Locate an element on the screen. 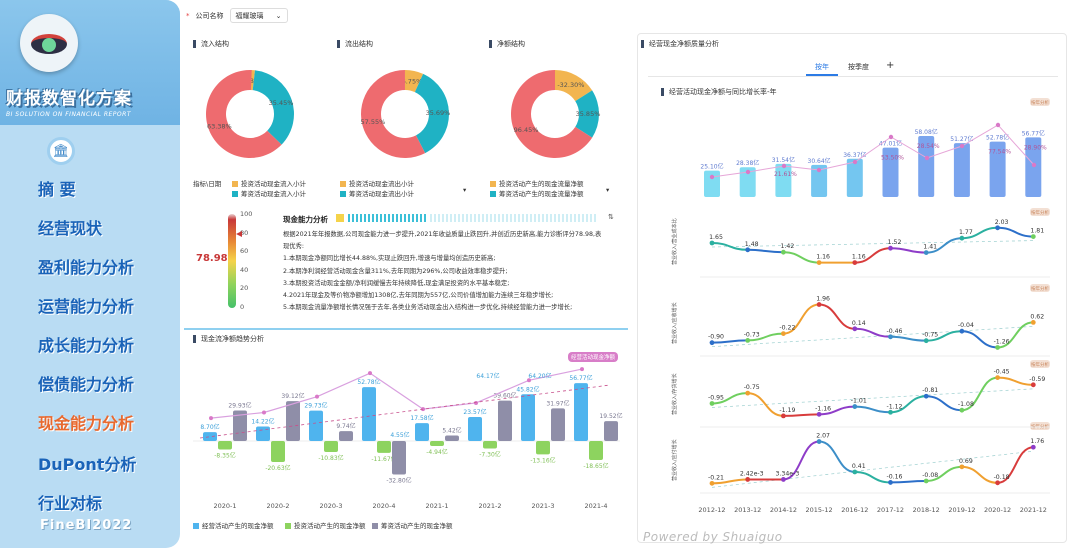  trend-legend-investing: 投资活动产生的现金净额 is located at coordinates (325, 525).